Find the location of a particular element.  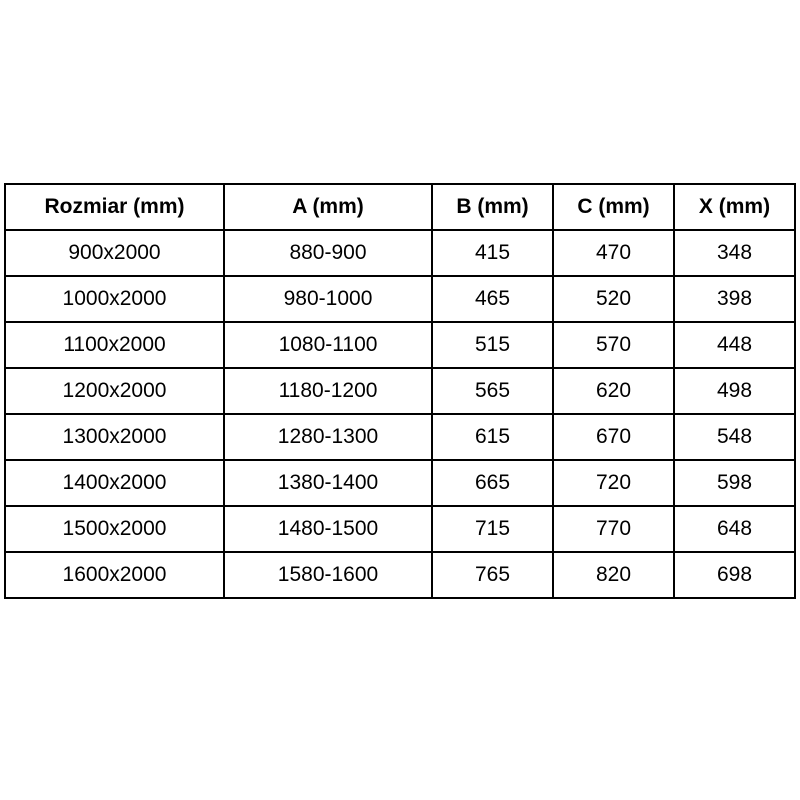

table-cell: 470 is located at coordinates (613, 253).